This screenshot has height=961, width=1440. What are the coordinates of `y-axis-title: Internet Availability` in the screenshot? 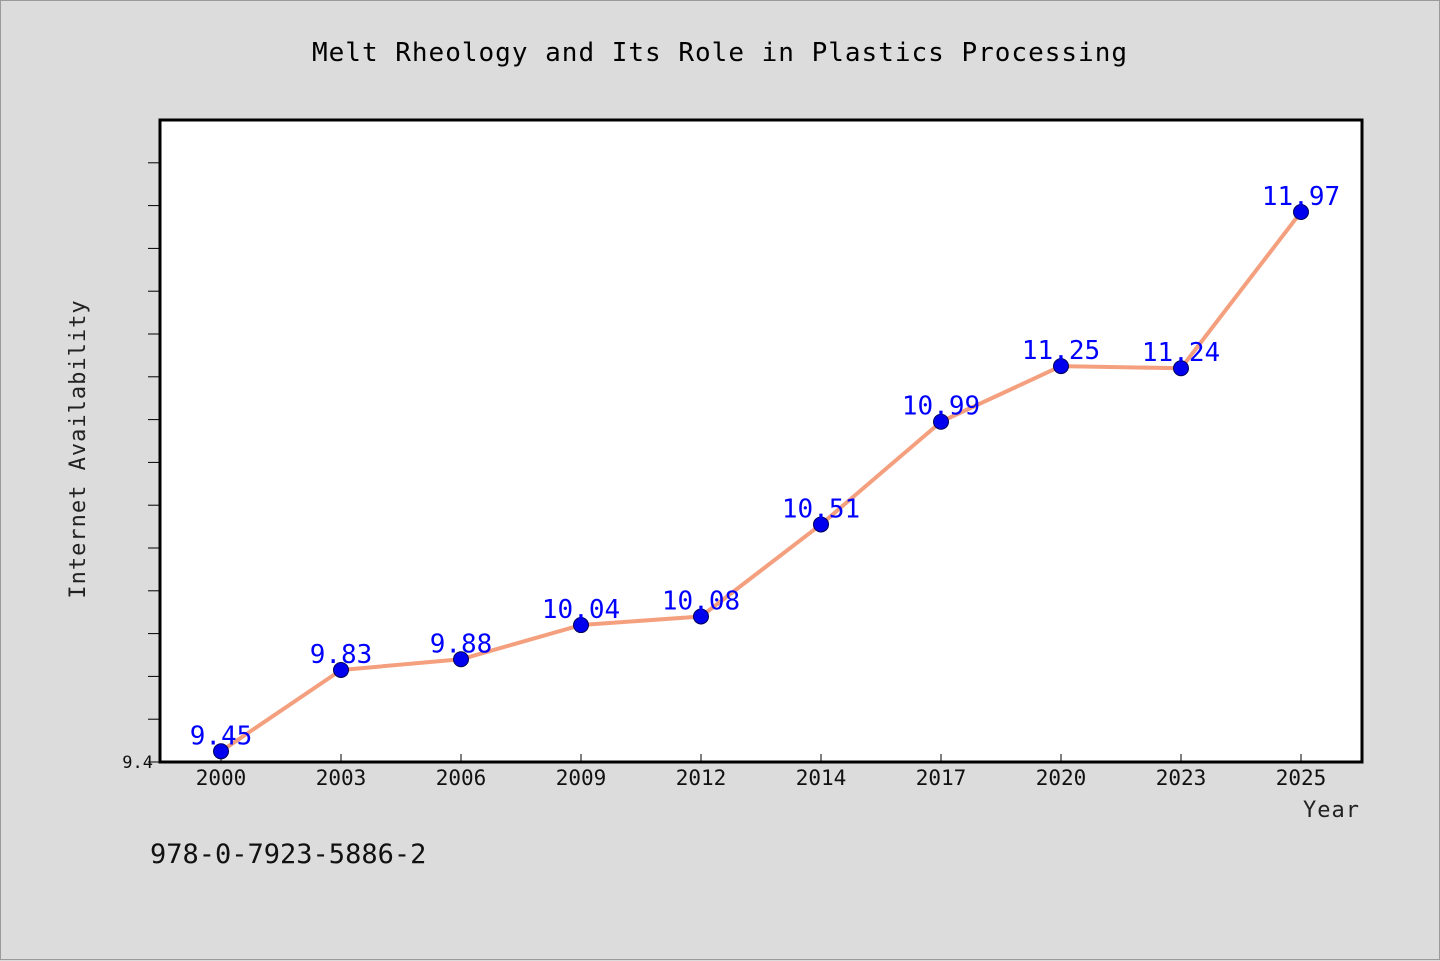 It's located at (78, 448).